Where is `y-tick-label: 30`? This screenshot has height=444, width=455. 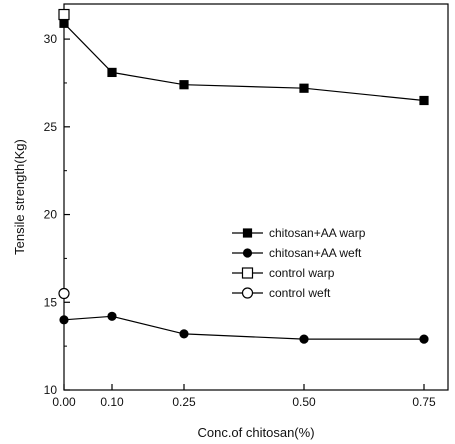 y-tick-label: 30 is located at coordinates (51, 39).